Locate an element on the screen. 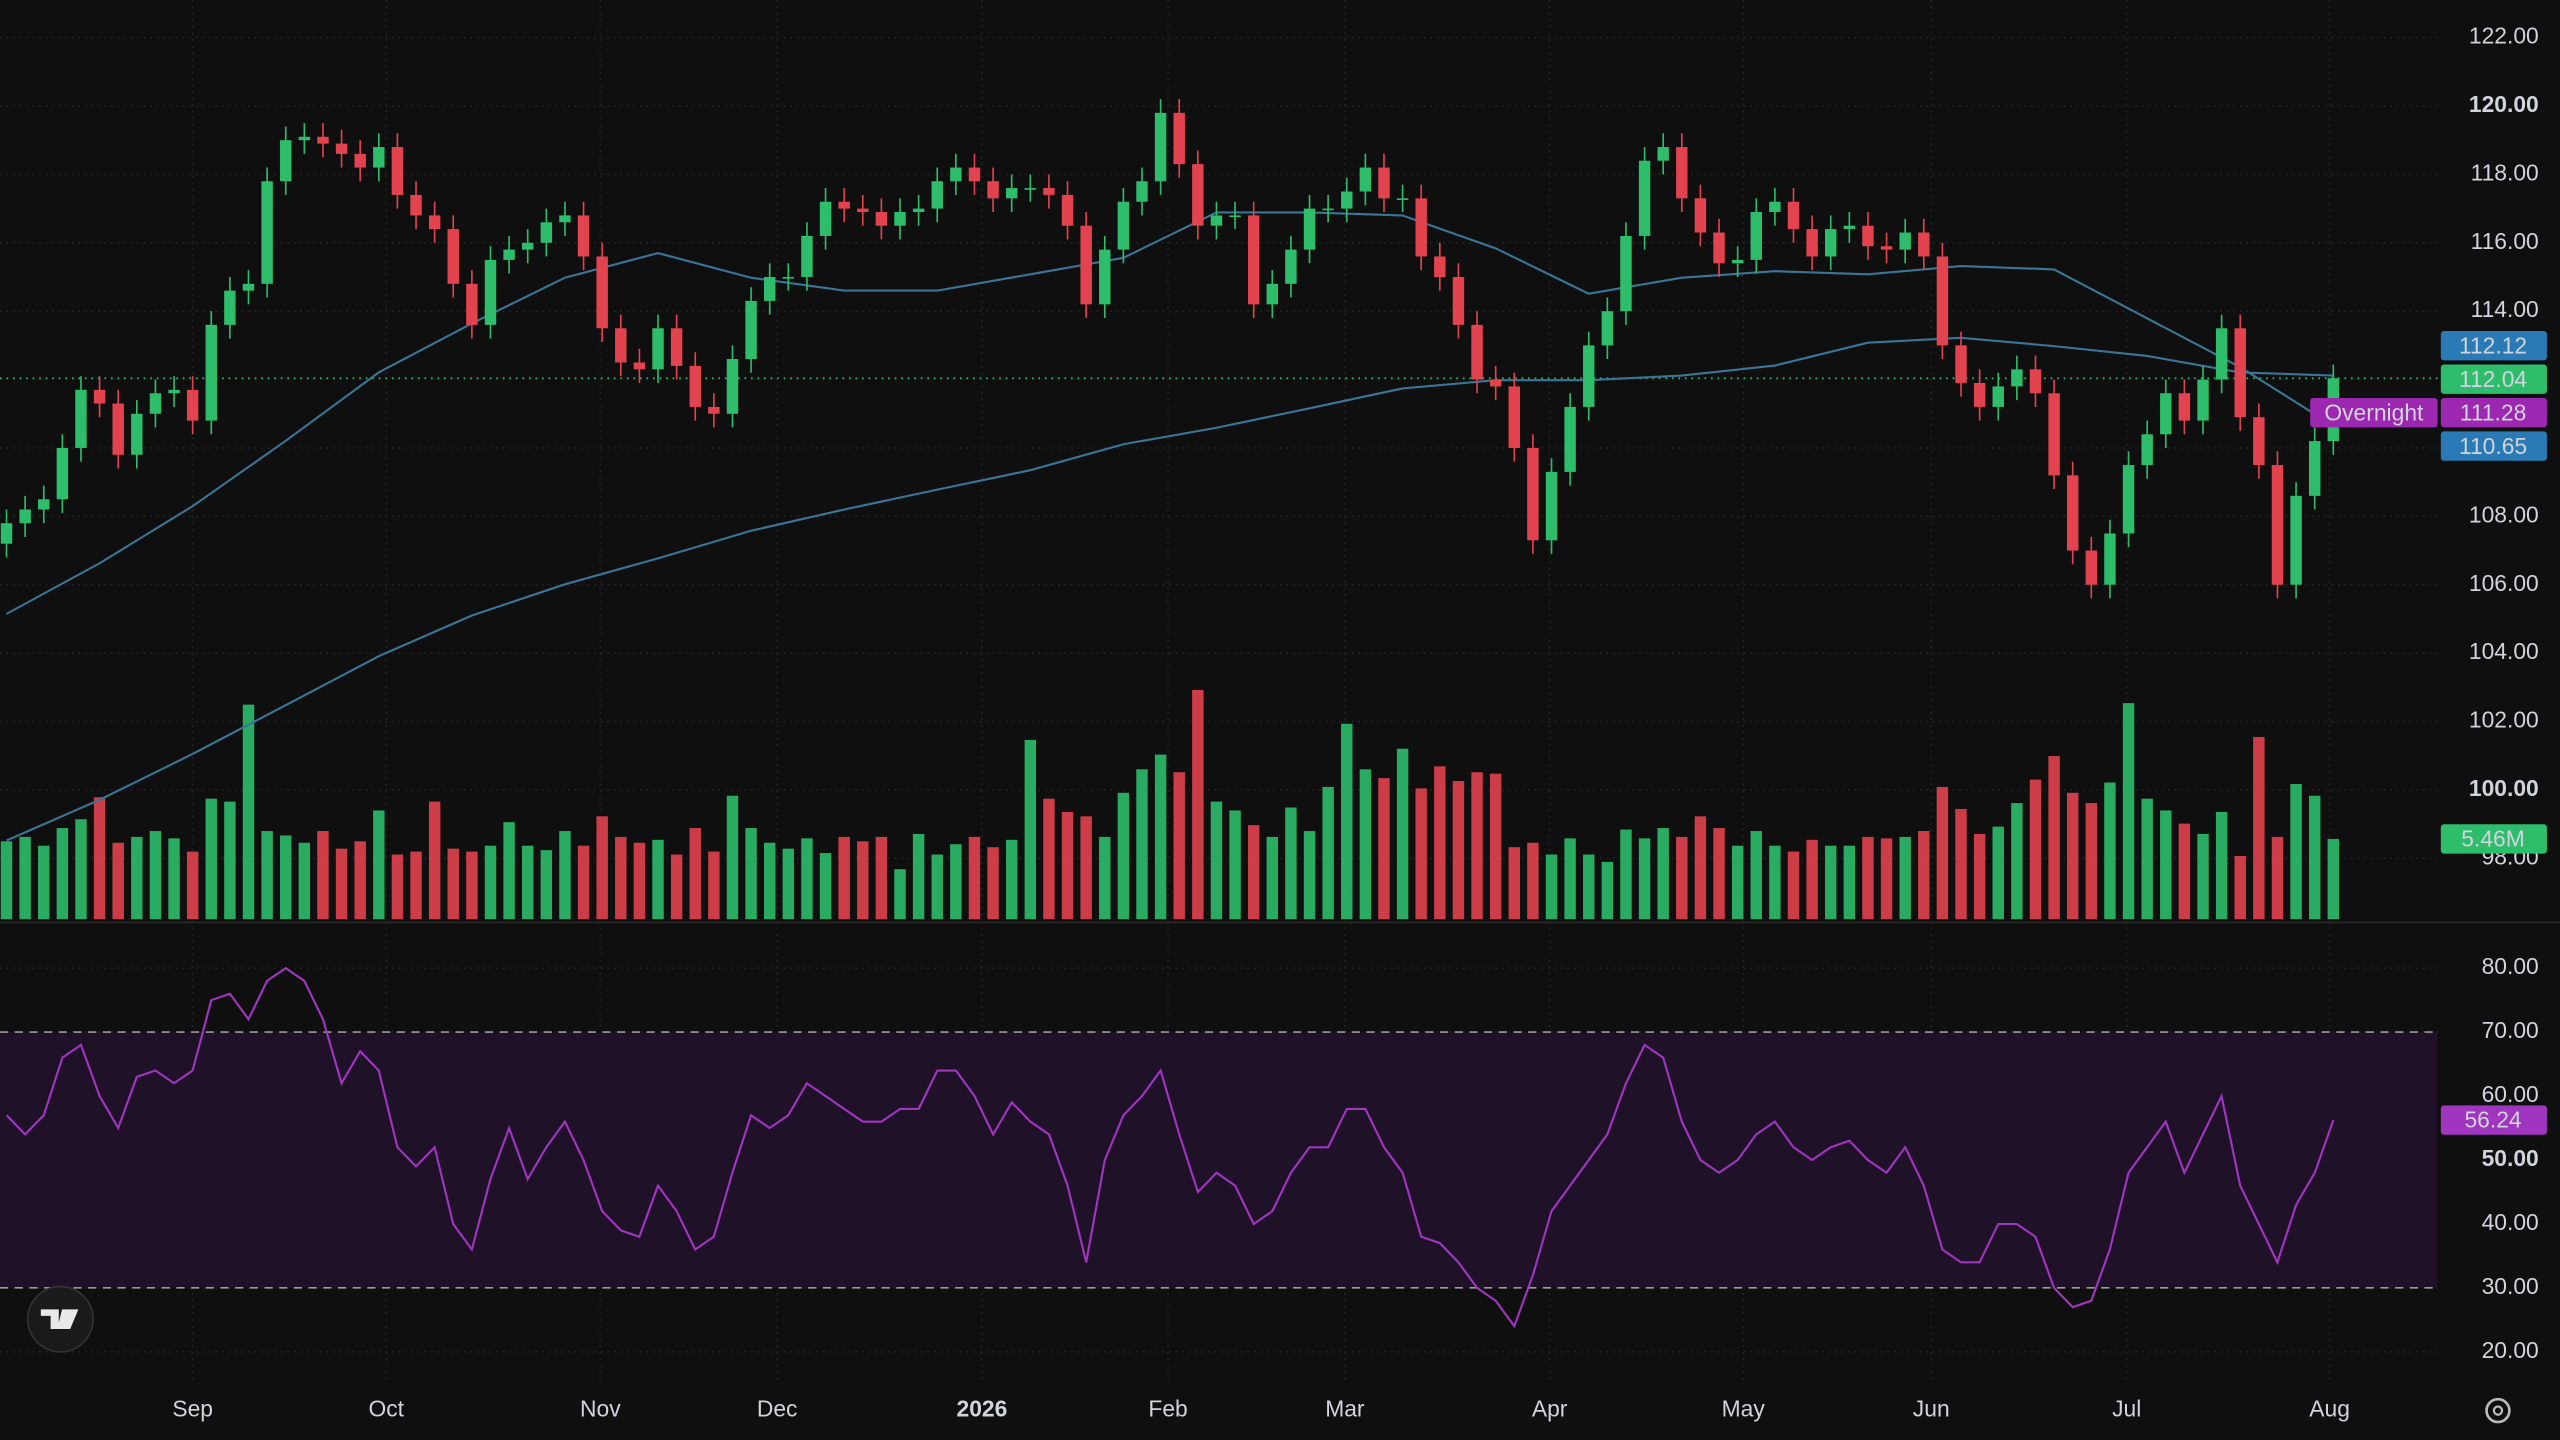  volume-label: 5.46M is located at coordinates (2493, 839).